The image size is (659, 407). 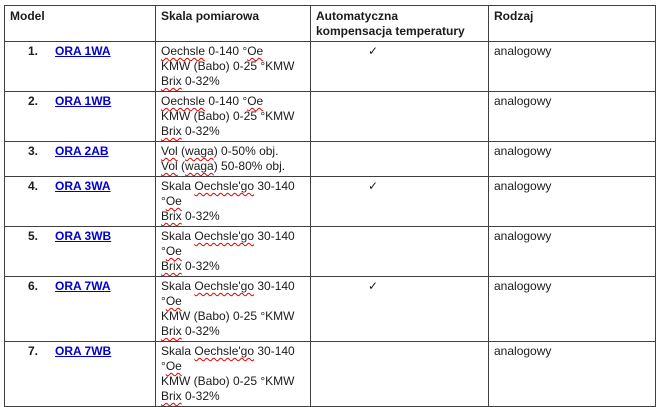 I want to click on skala-text: ) 50-80% obj., so click(x=249, y=166).